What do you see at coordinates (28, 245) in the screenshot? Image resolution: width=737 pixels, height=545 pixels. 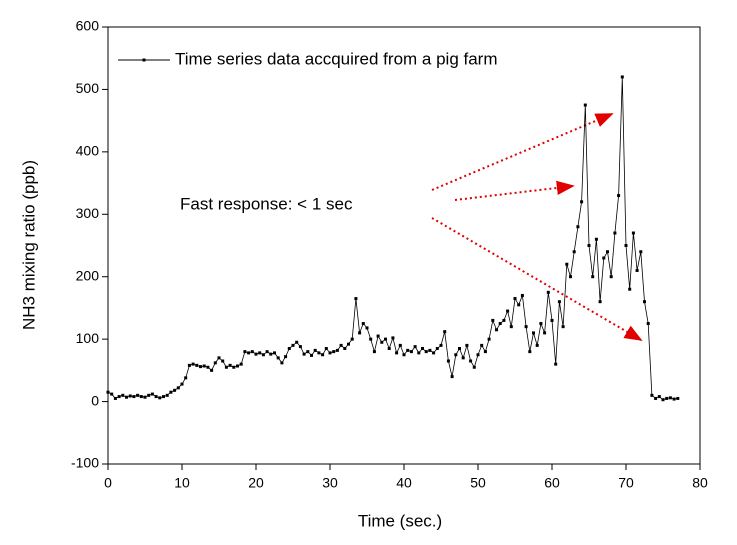 I see `y-axis-label: NH3 mixing ratio (ppb)` at bounding box center [28, 245].